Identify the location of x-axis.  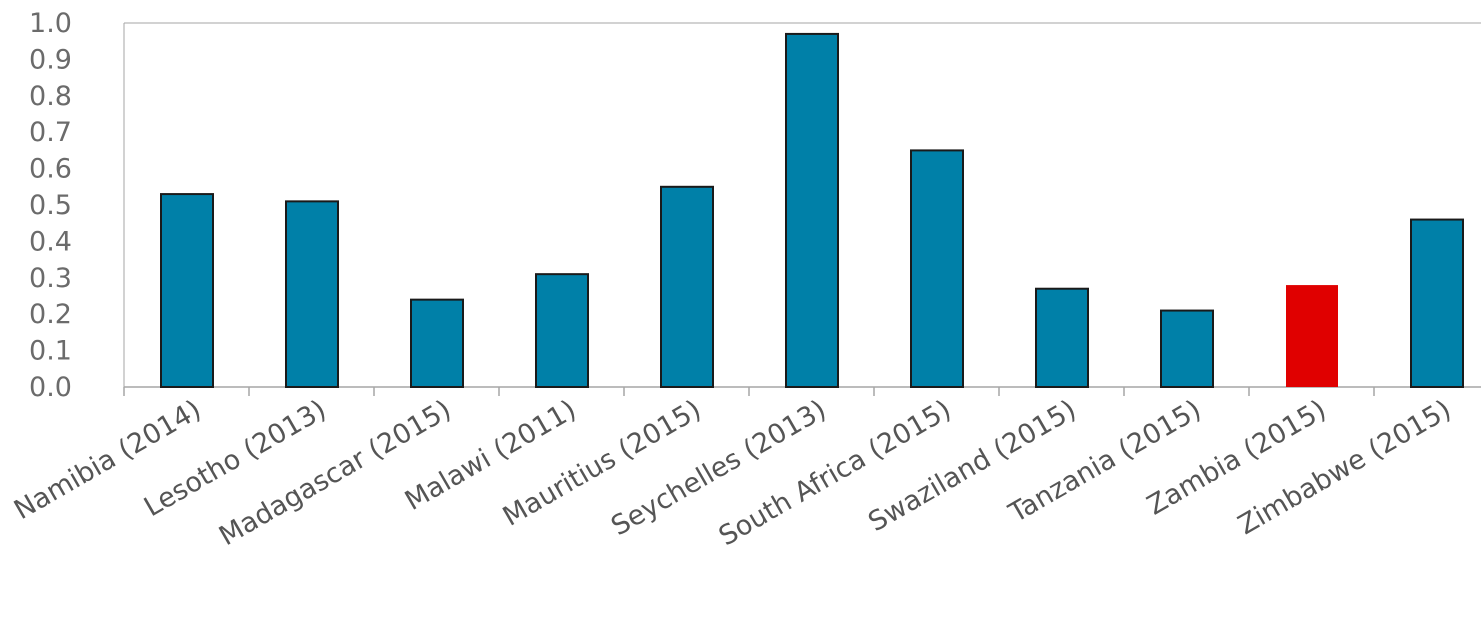
(802, 391).